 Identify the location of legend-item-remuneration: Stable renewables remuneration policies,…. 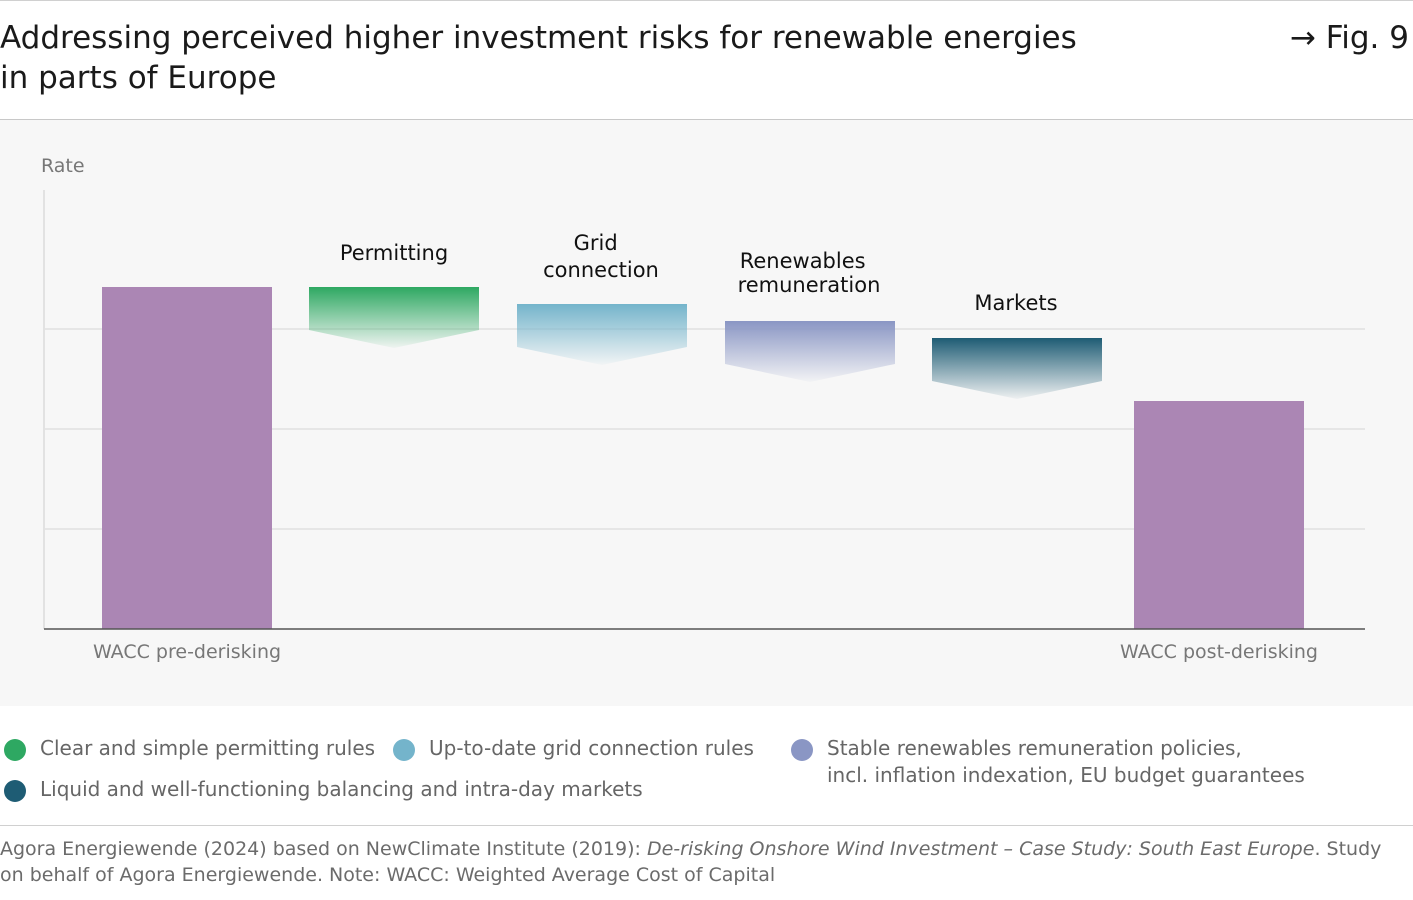
(1048, 762).